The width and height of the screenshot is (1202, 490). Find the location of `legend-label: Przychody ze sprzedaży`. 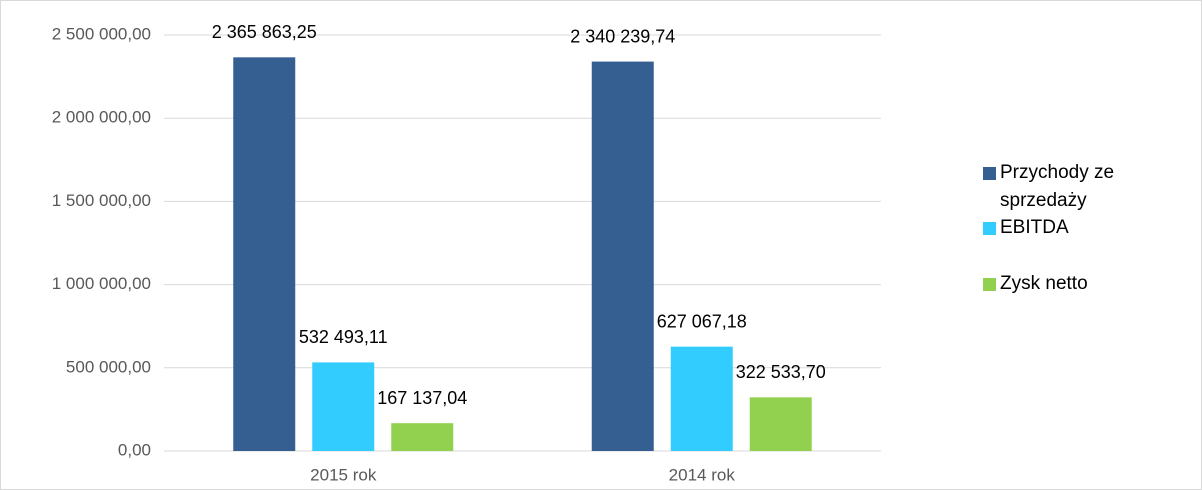

legend-label: Przychody ze sprzedaży is located at coordinates (1057, 186).